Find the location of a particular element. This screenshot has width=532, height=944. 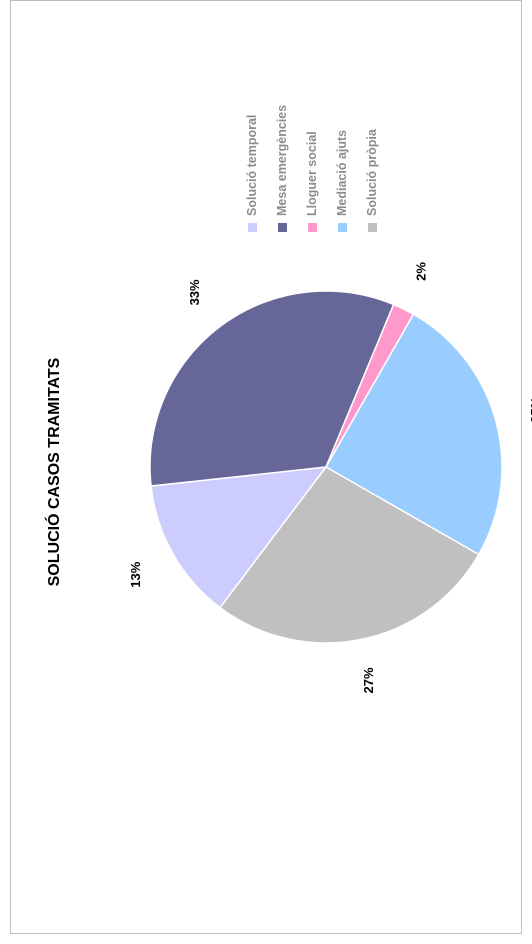

legend-item: Solució pròpia is located at coordinates (372, 168).